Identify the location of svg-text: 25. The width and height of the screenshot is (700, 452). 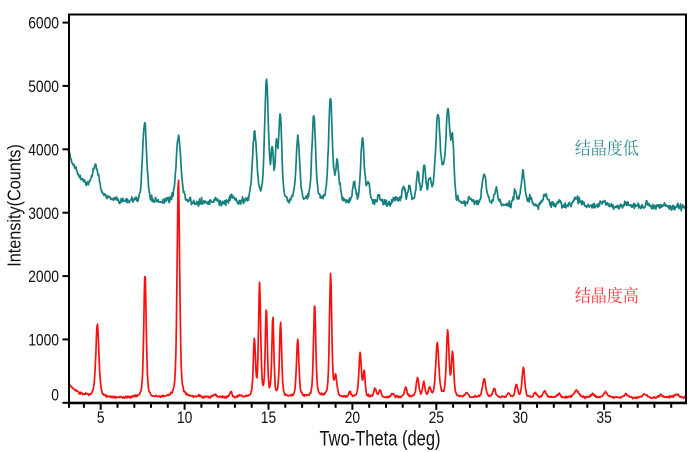
(436, 417).